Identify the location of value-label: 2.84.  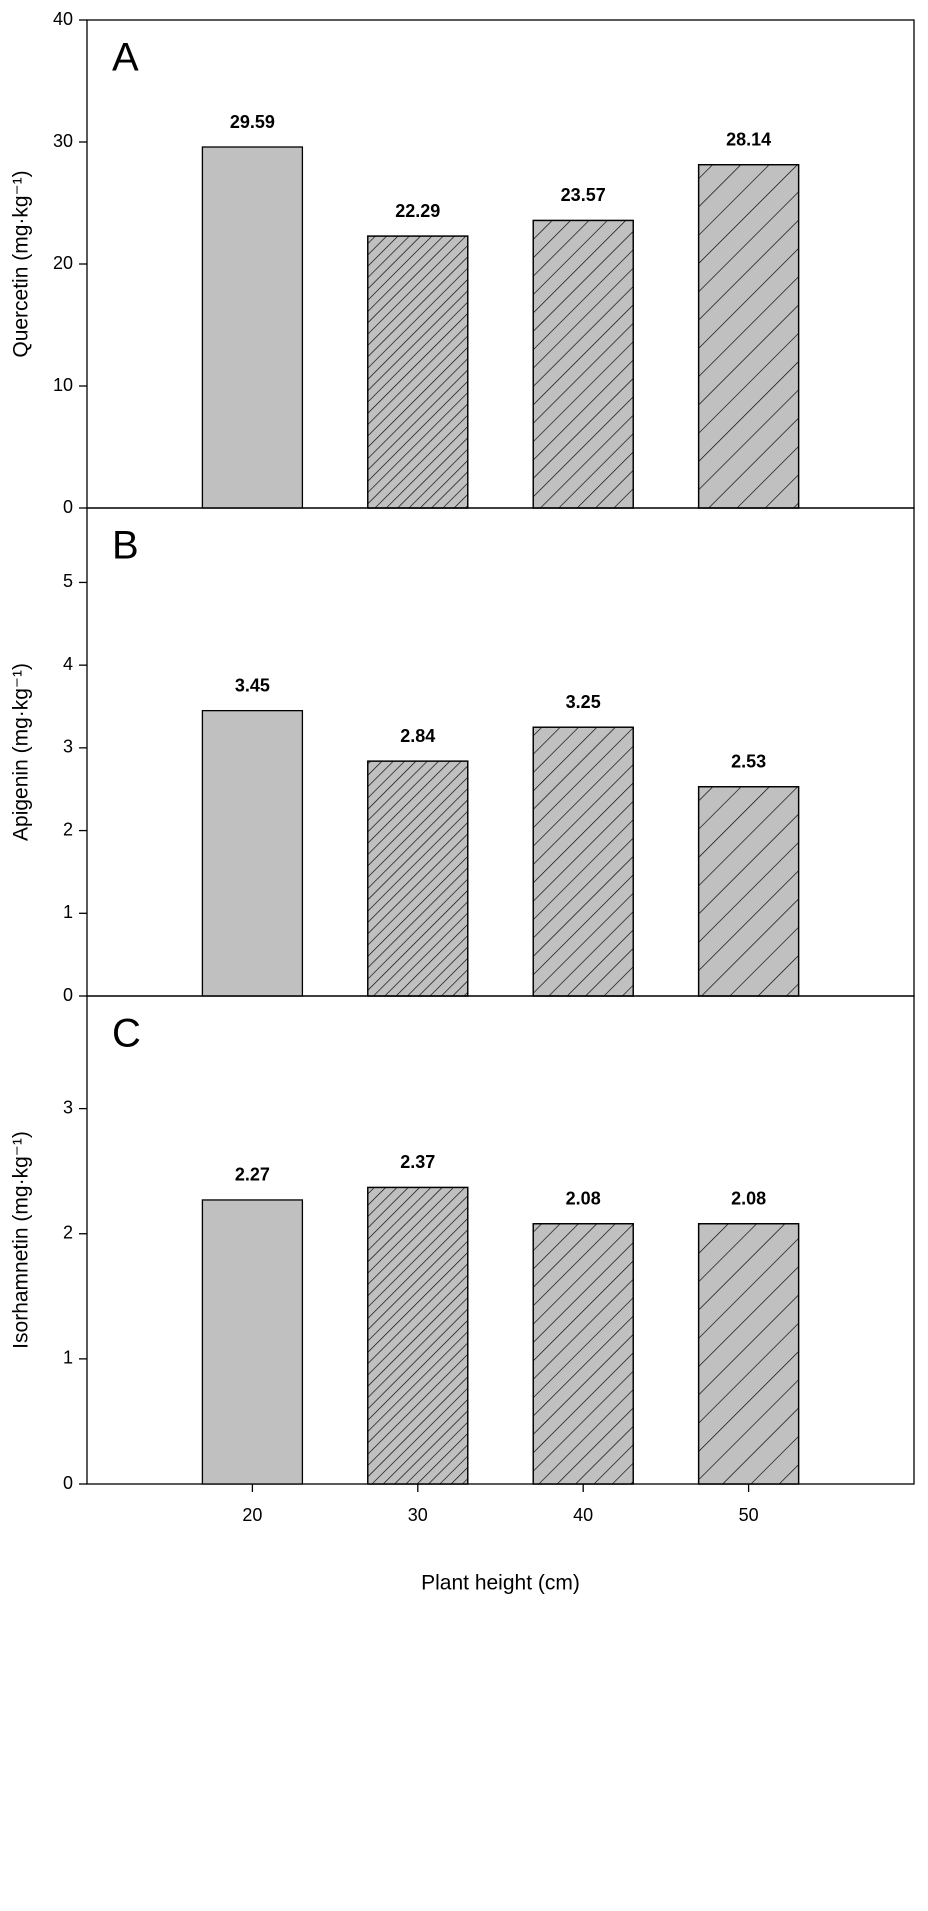
(417, 736).